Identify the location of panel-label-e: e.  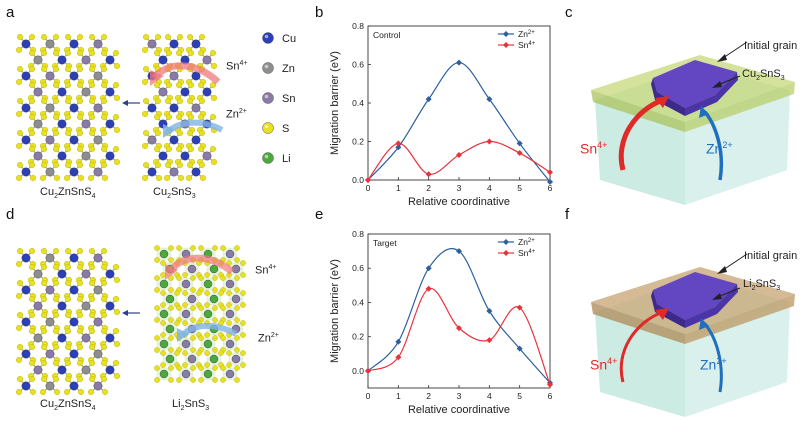
(319, 214).